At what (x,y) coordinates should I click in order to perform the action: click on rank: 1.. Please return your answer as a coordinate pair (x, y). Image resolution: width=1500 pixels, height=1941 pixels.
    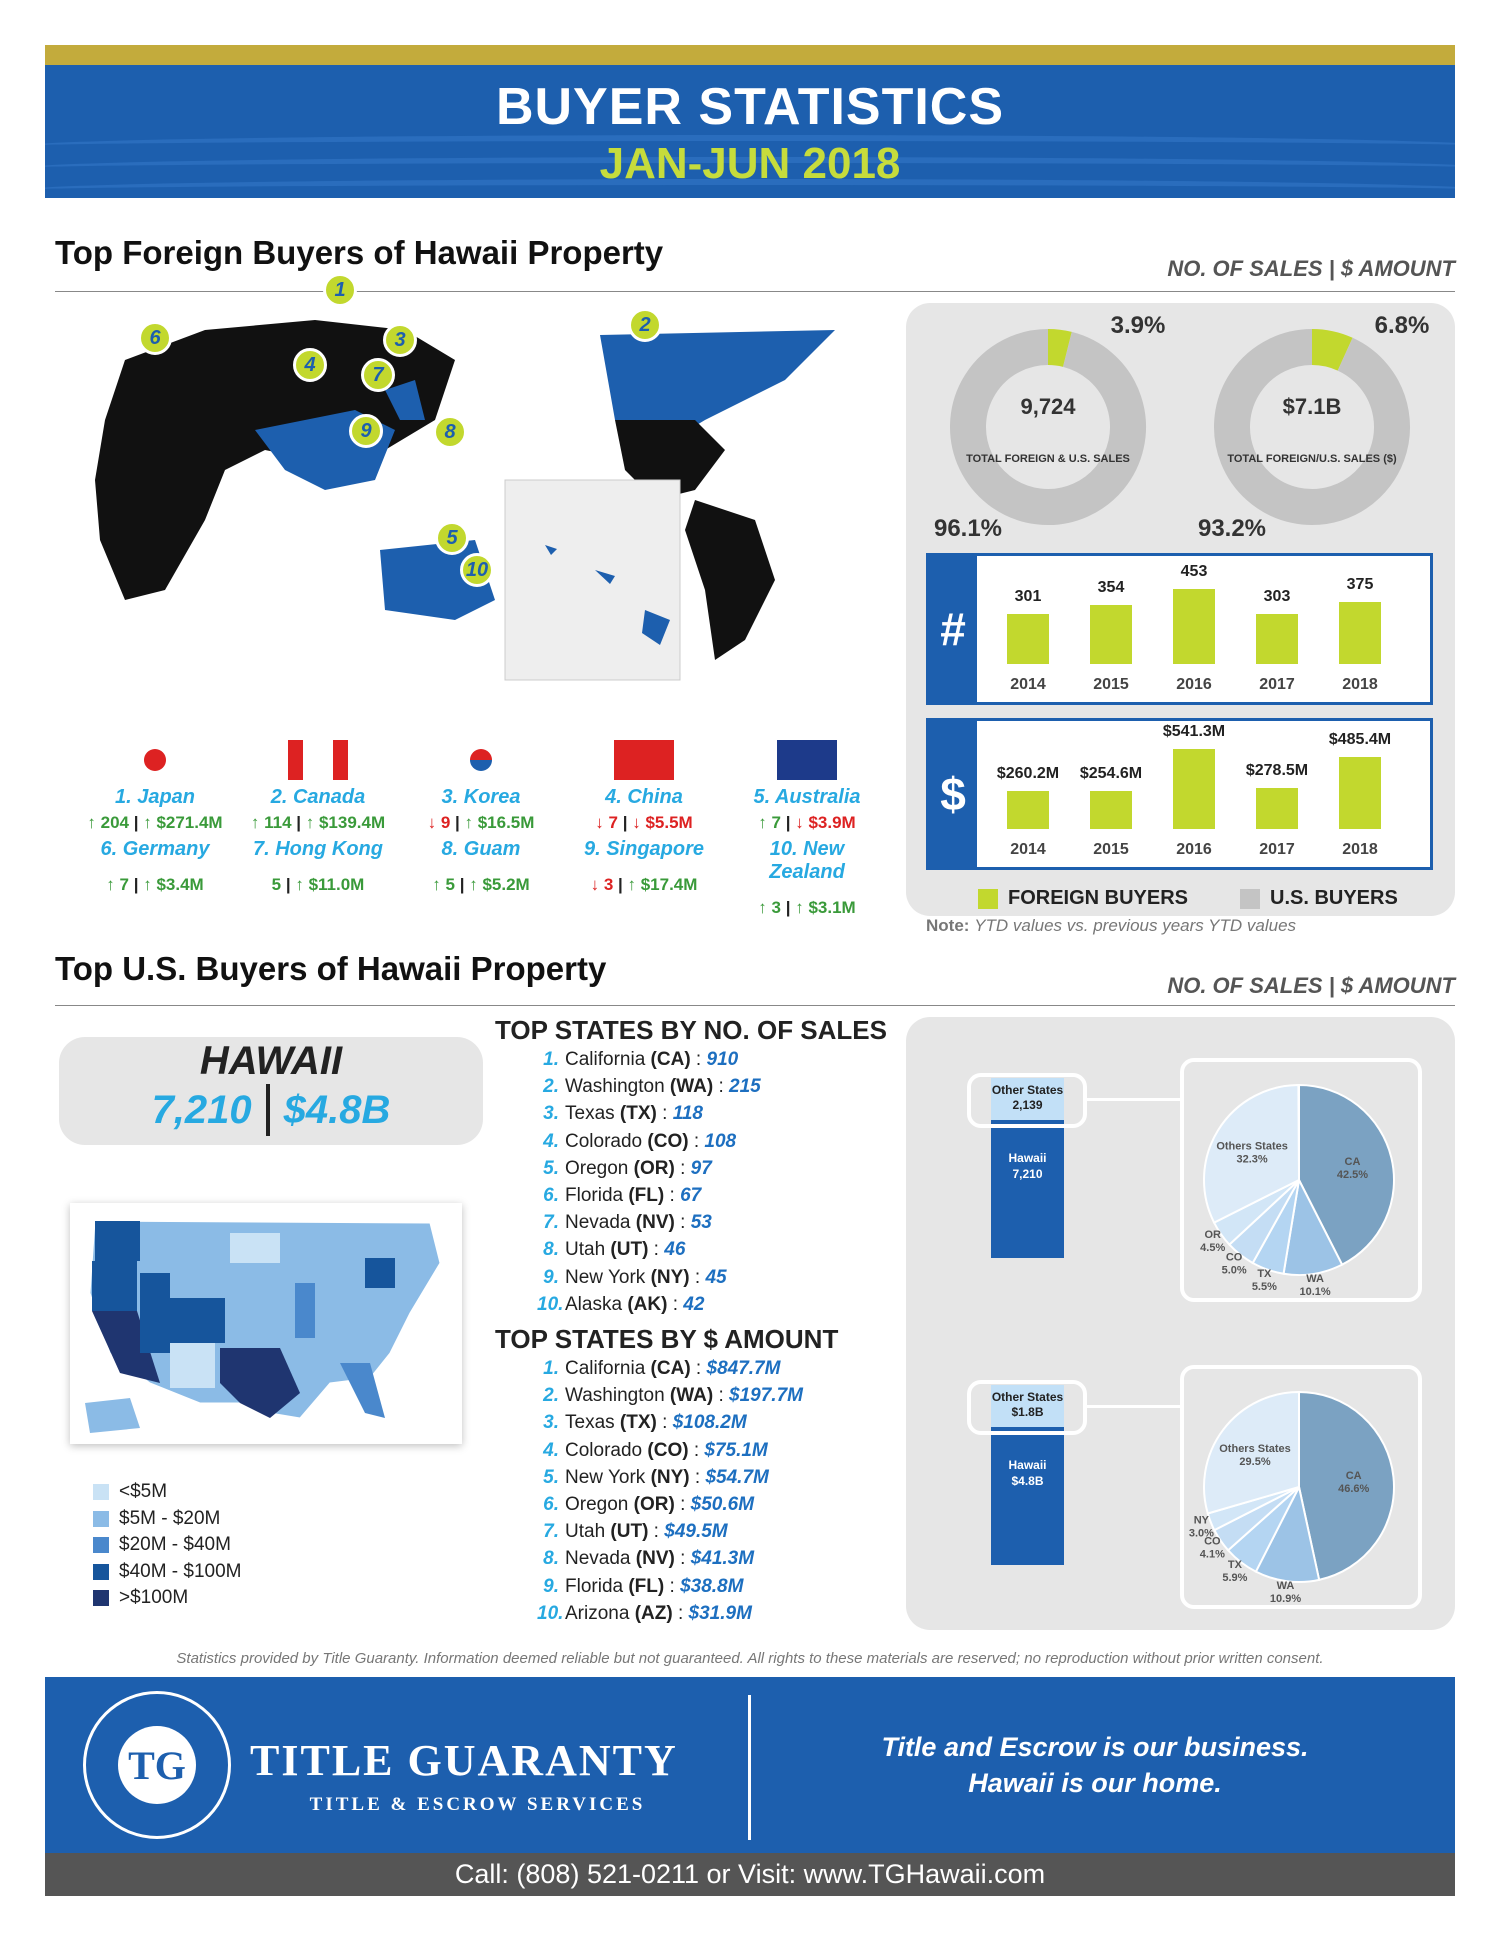
    Looking at the image, I should click on (551, 1059).